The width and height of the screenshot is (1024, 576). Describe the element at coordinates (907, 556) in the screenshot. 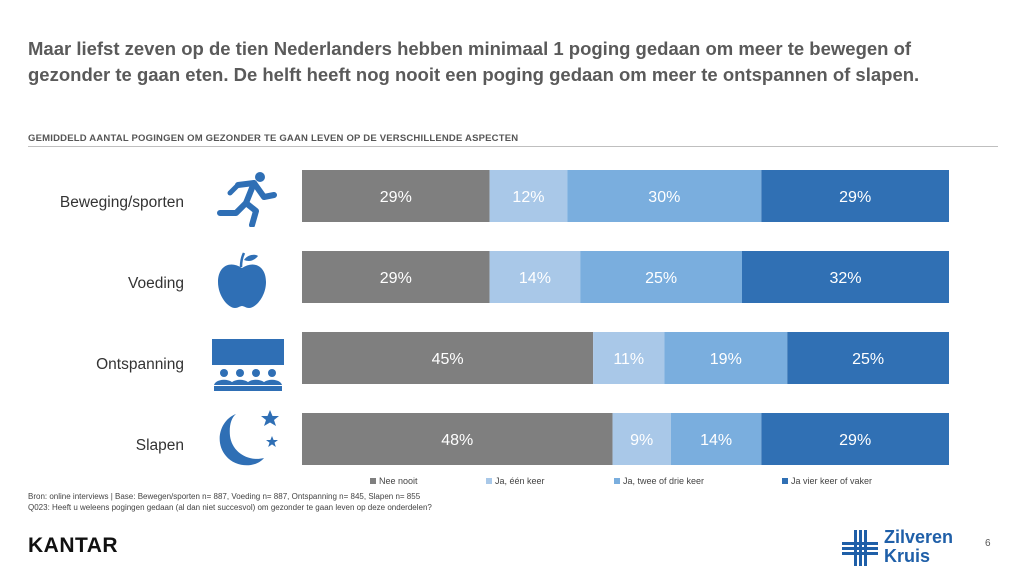

I see `brand-line: Kruis` at that location.